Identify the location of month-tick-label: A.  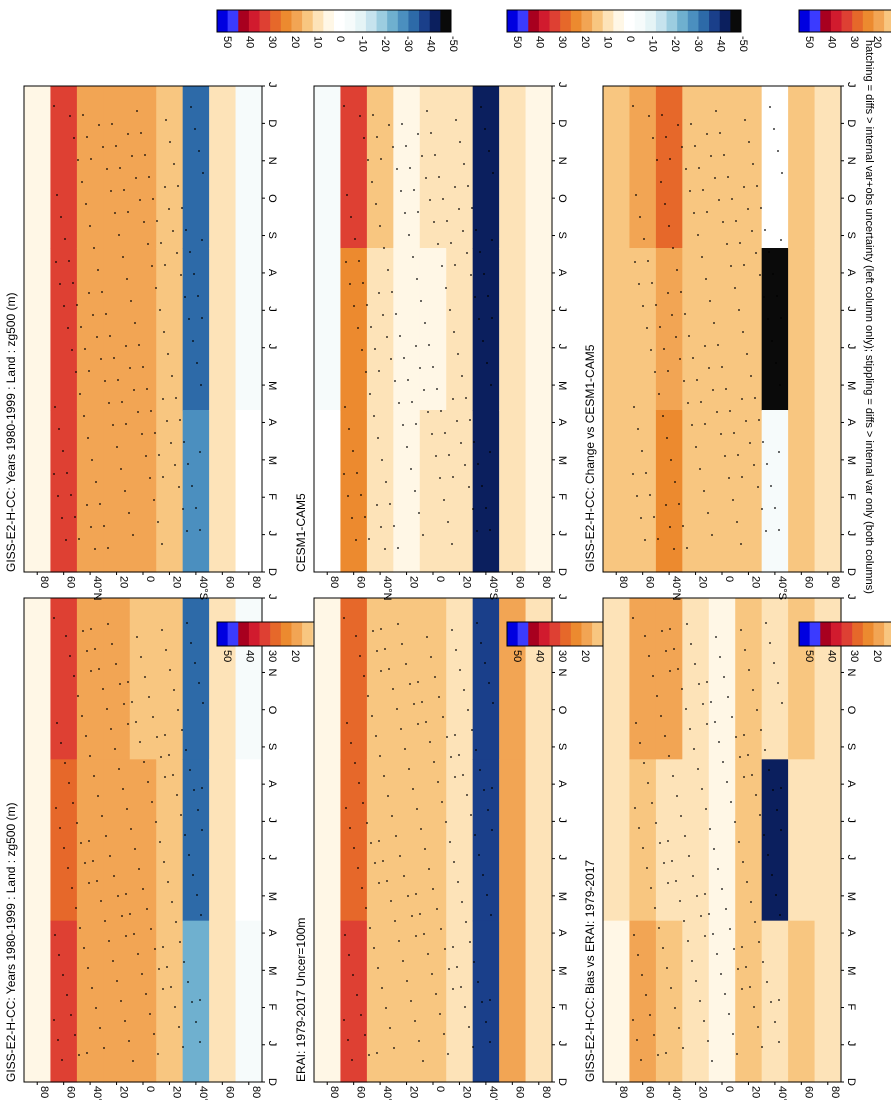
(851, 273).